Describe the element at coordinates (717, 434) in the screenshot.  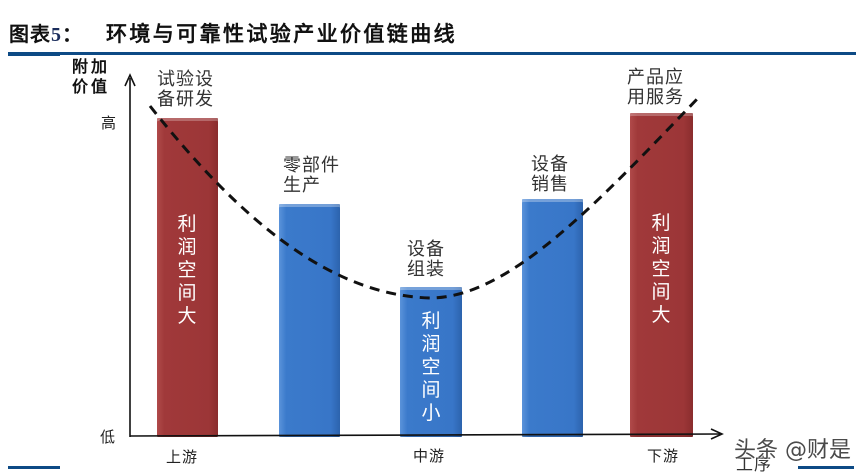
I see `x-axis-arrow-icon` at that location.